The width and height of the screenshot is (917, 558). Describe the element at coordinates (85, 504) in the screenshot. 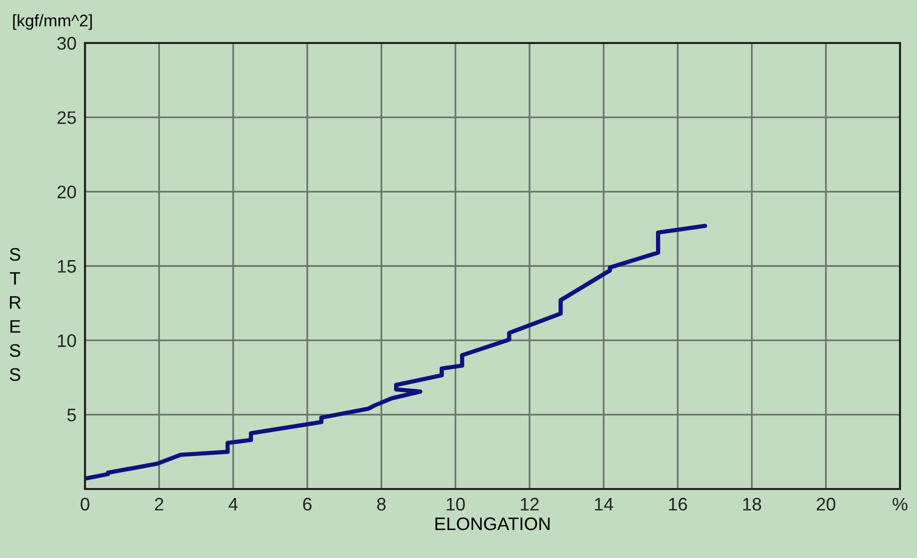

I see `x-tick-label: 0` at that location.